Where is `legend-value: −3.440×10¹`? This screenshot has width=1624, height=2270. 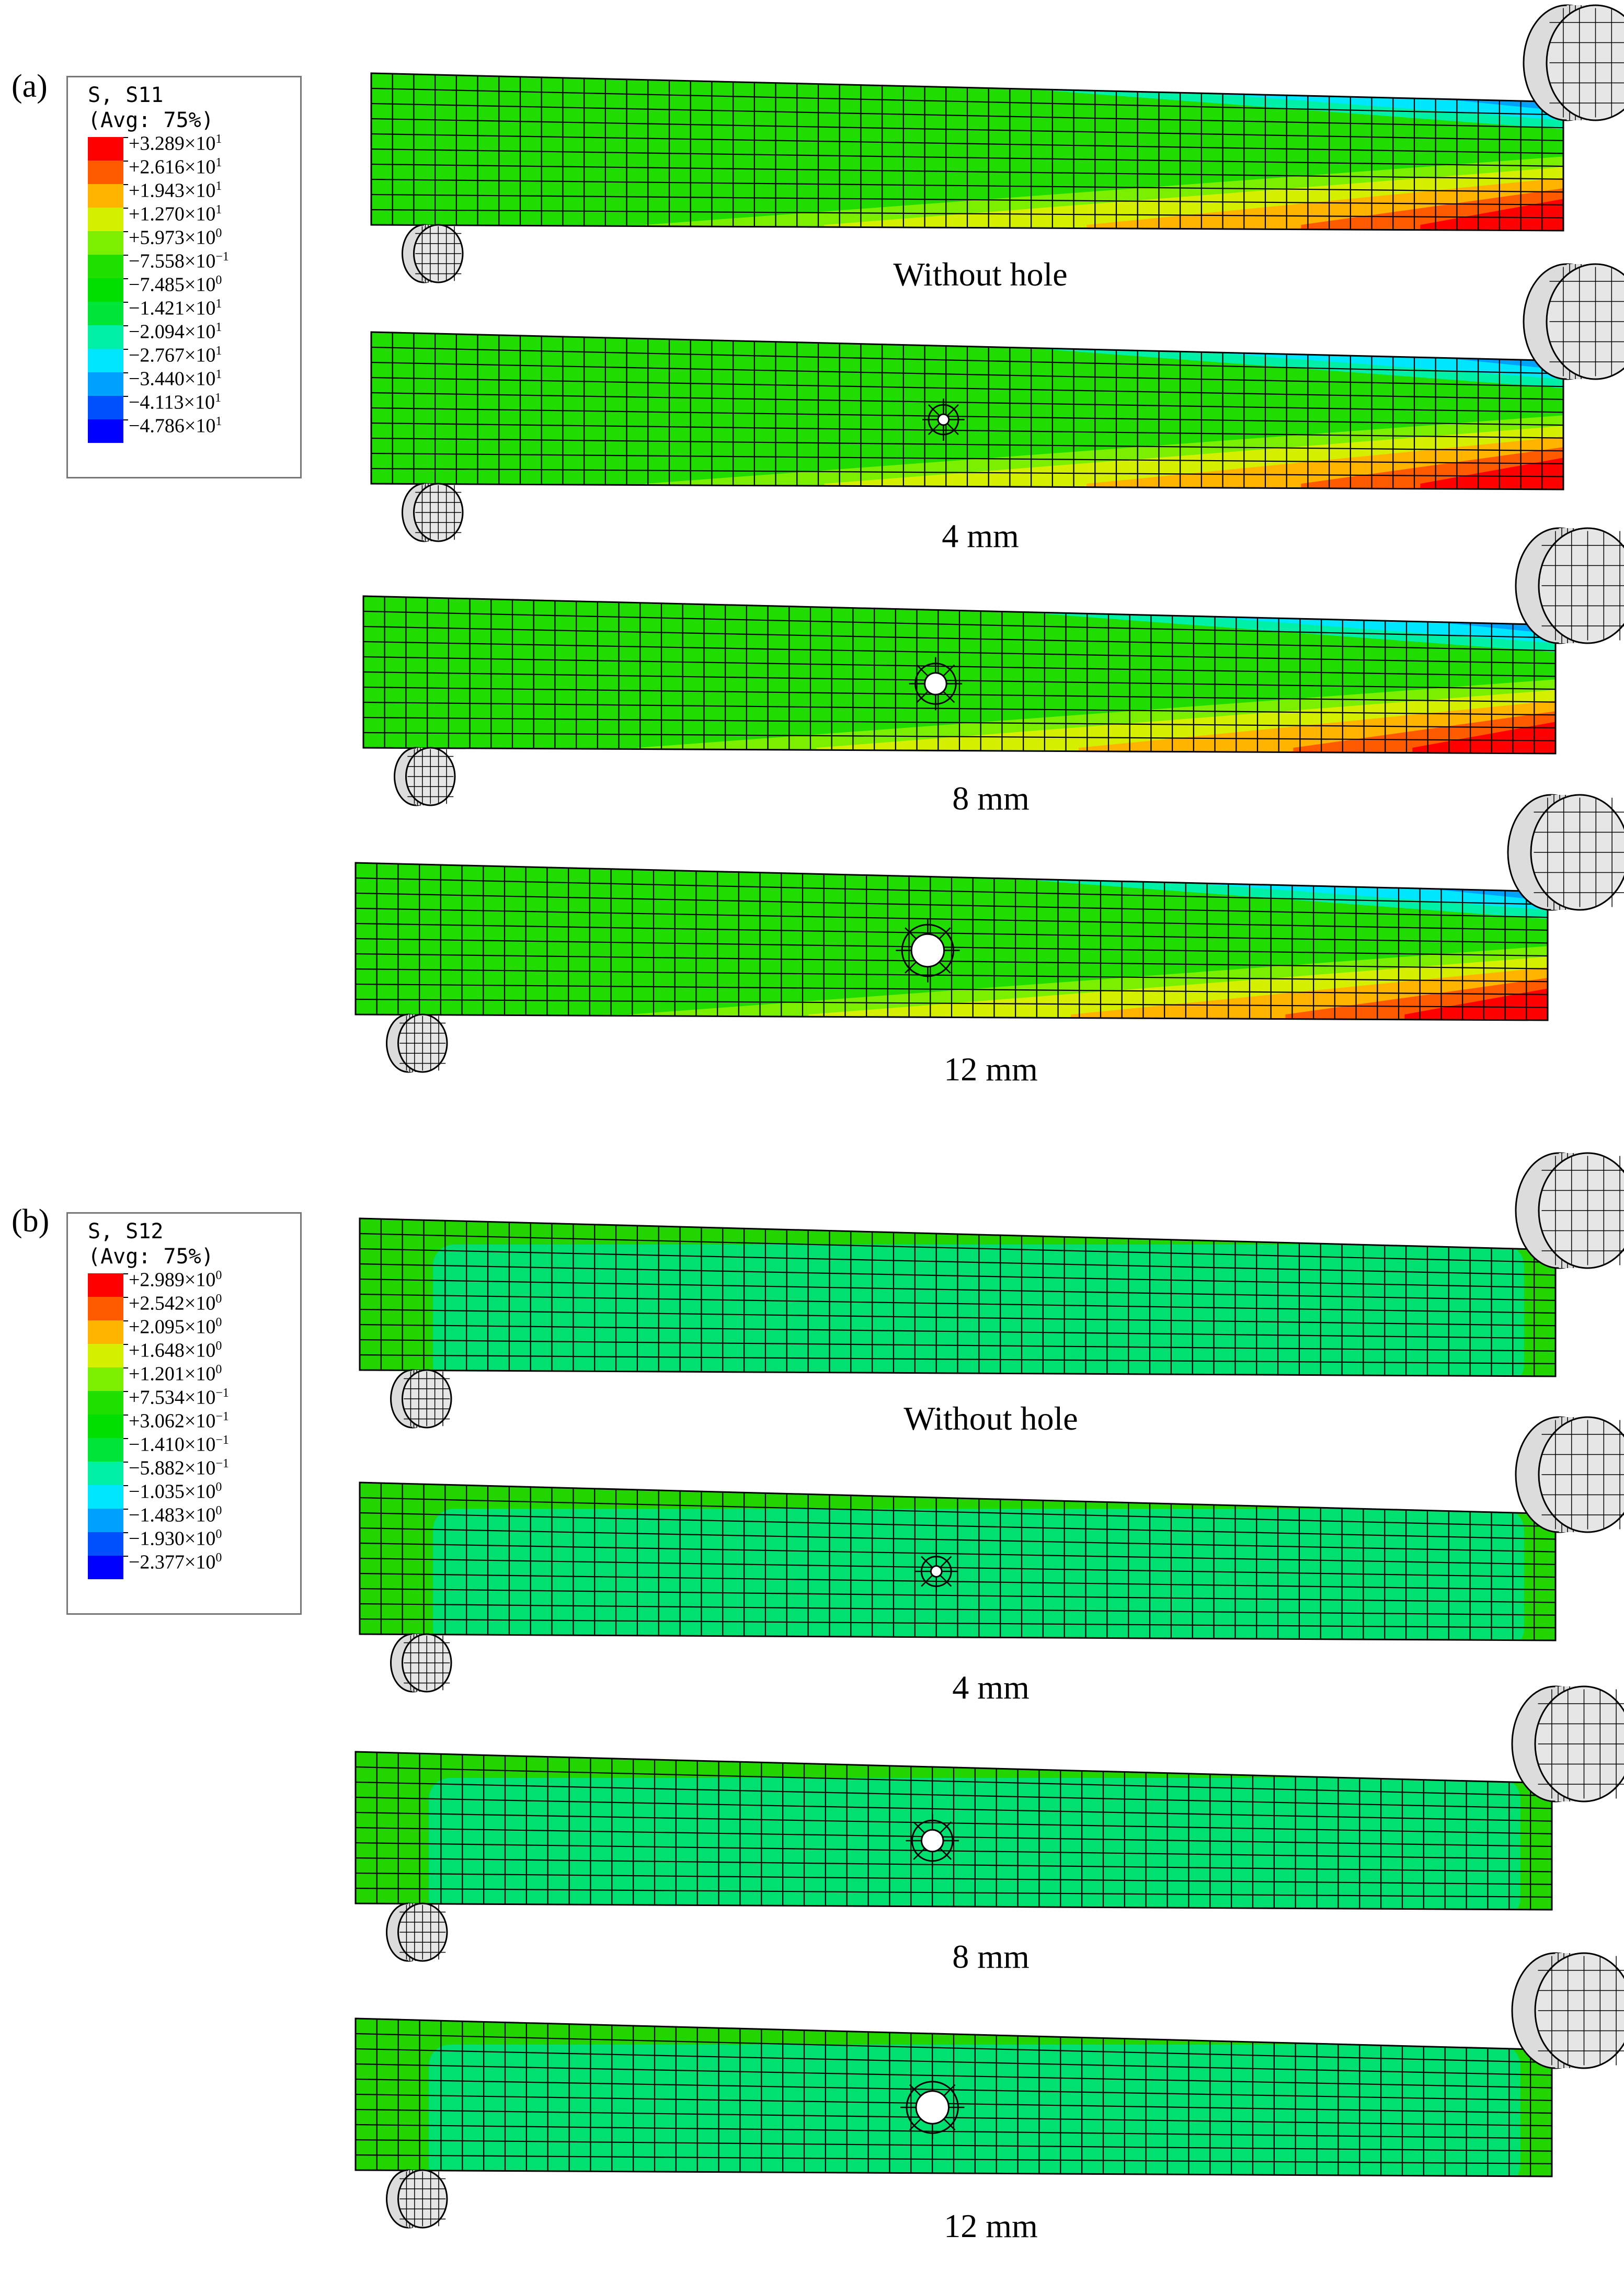 legend-value: −3.440×10¹ is located at coordinates (175, 379).